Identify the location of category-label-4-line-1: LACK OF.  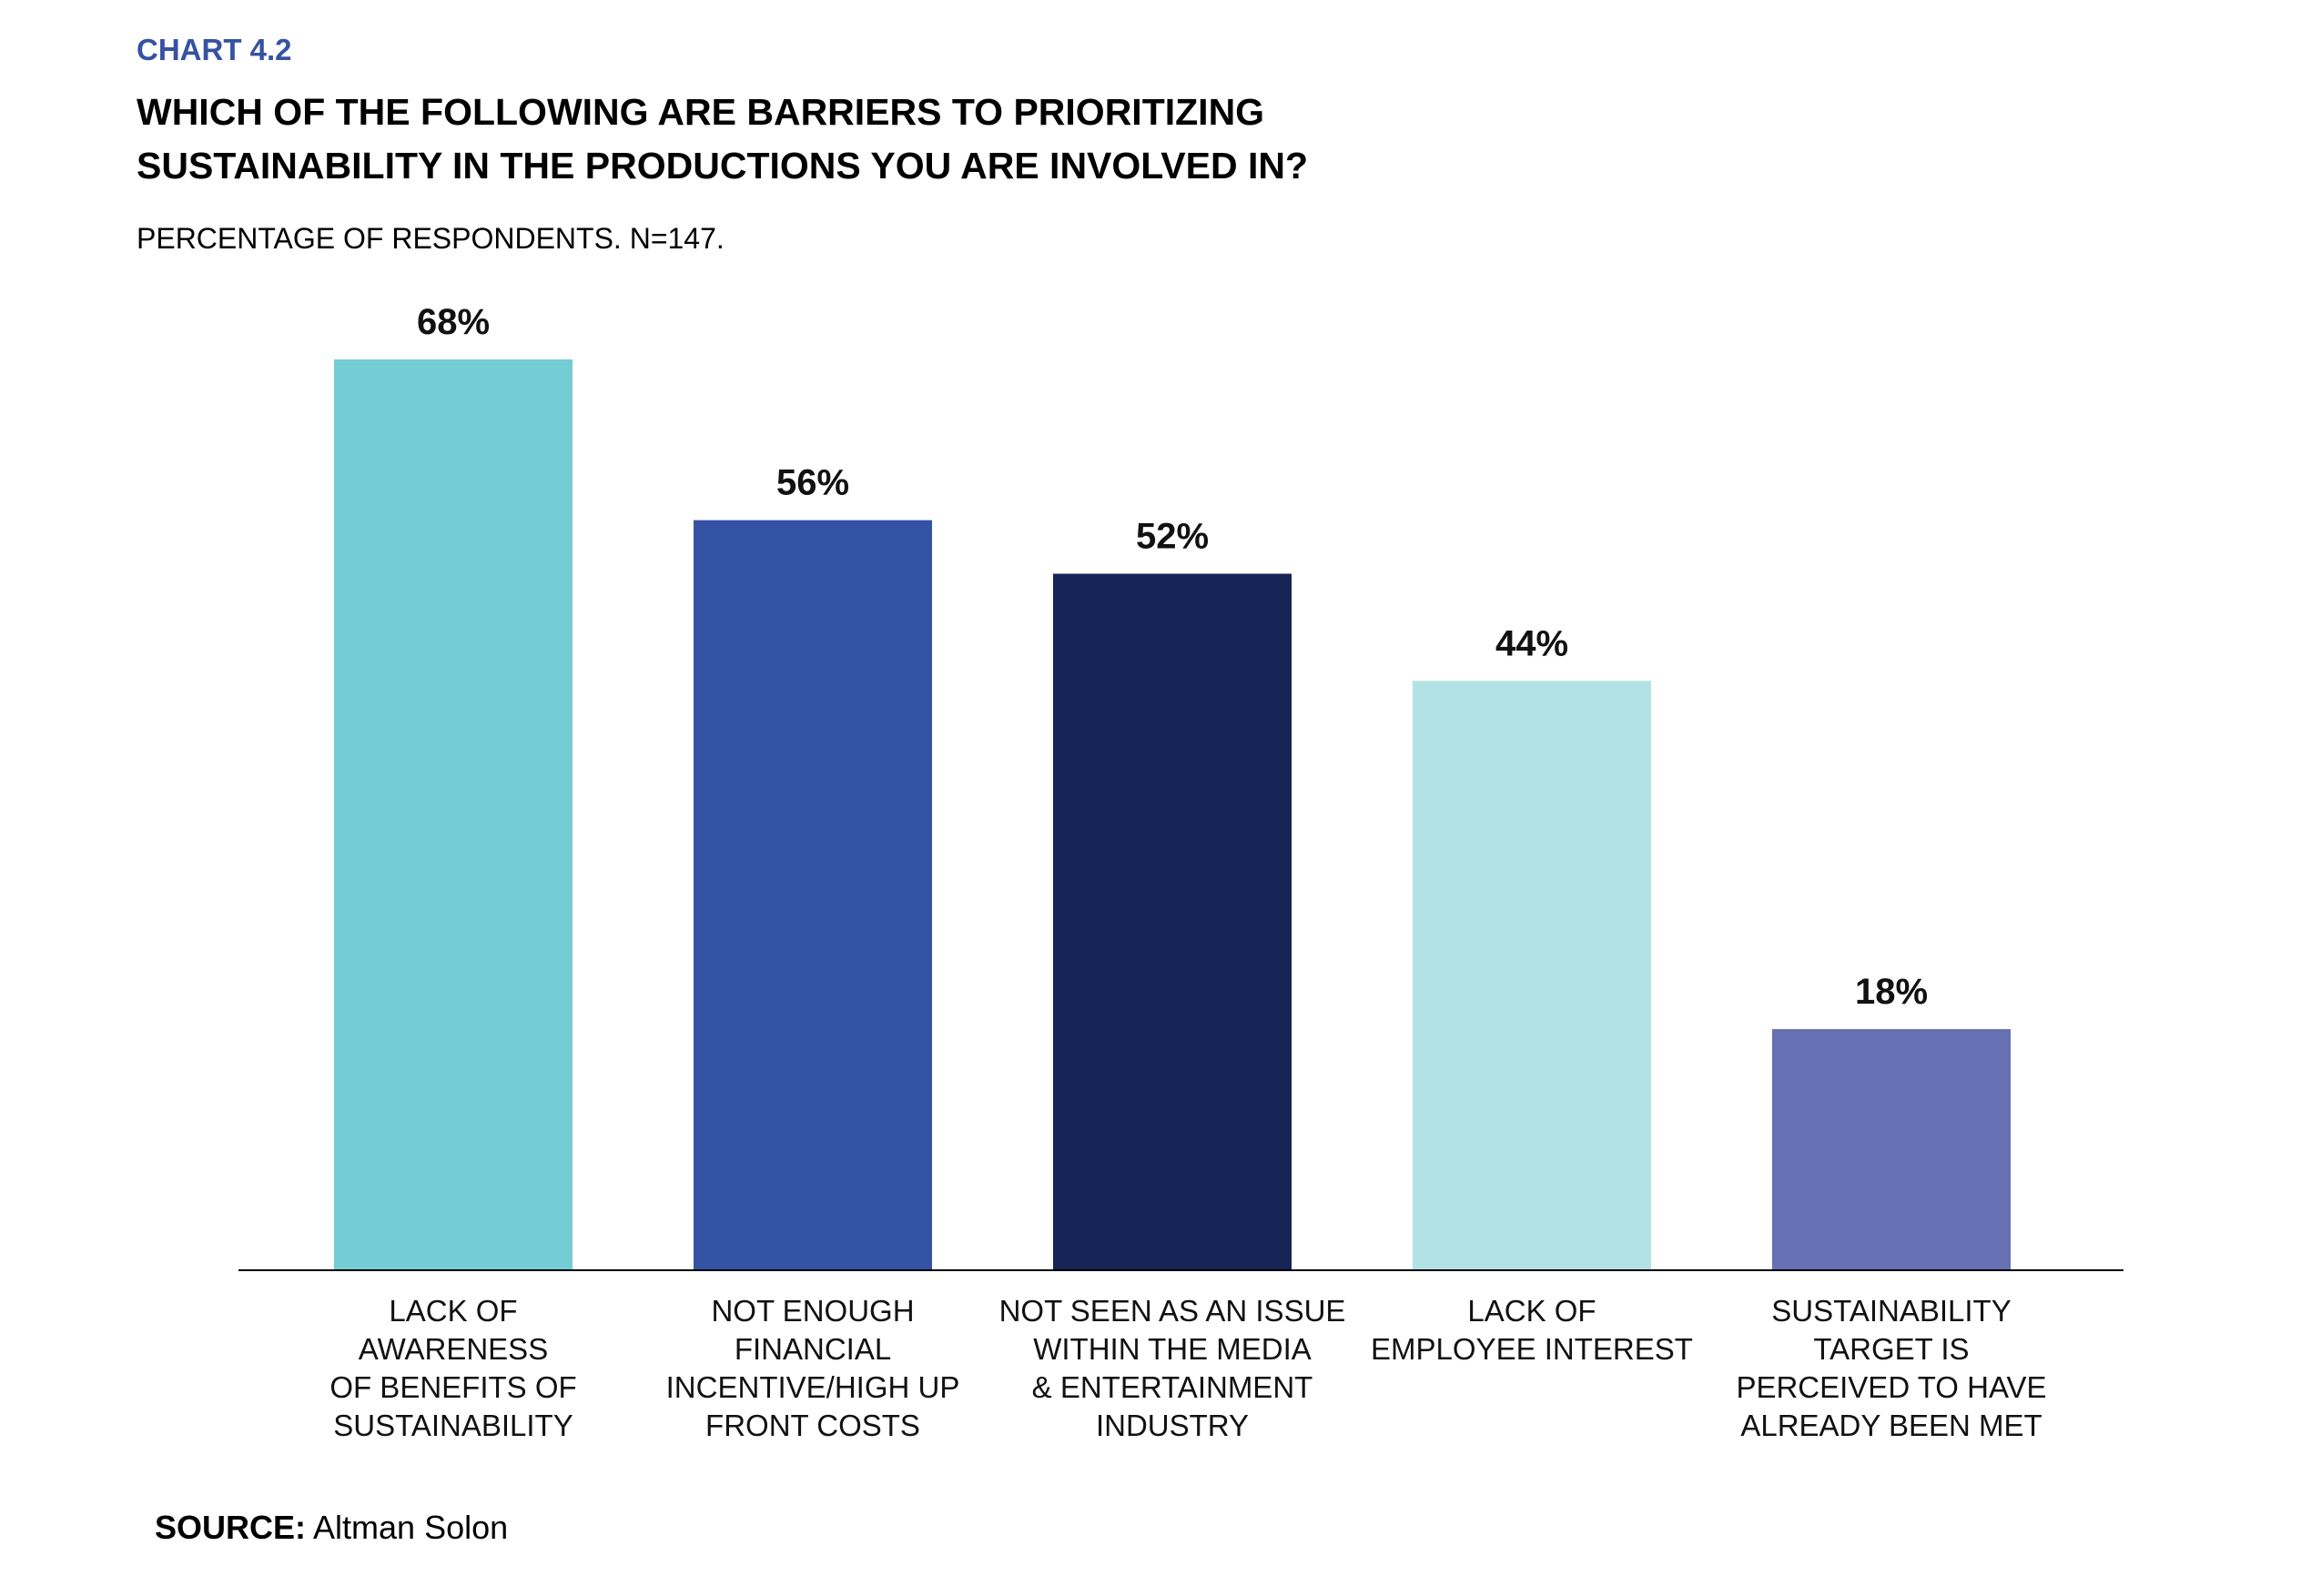
(1531, 1311).